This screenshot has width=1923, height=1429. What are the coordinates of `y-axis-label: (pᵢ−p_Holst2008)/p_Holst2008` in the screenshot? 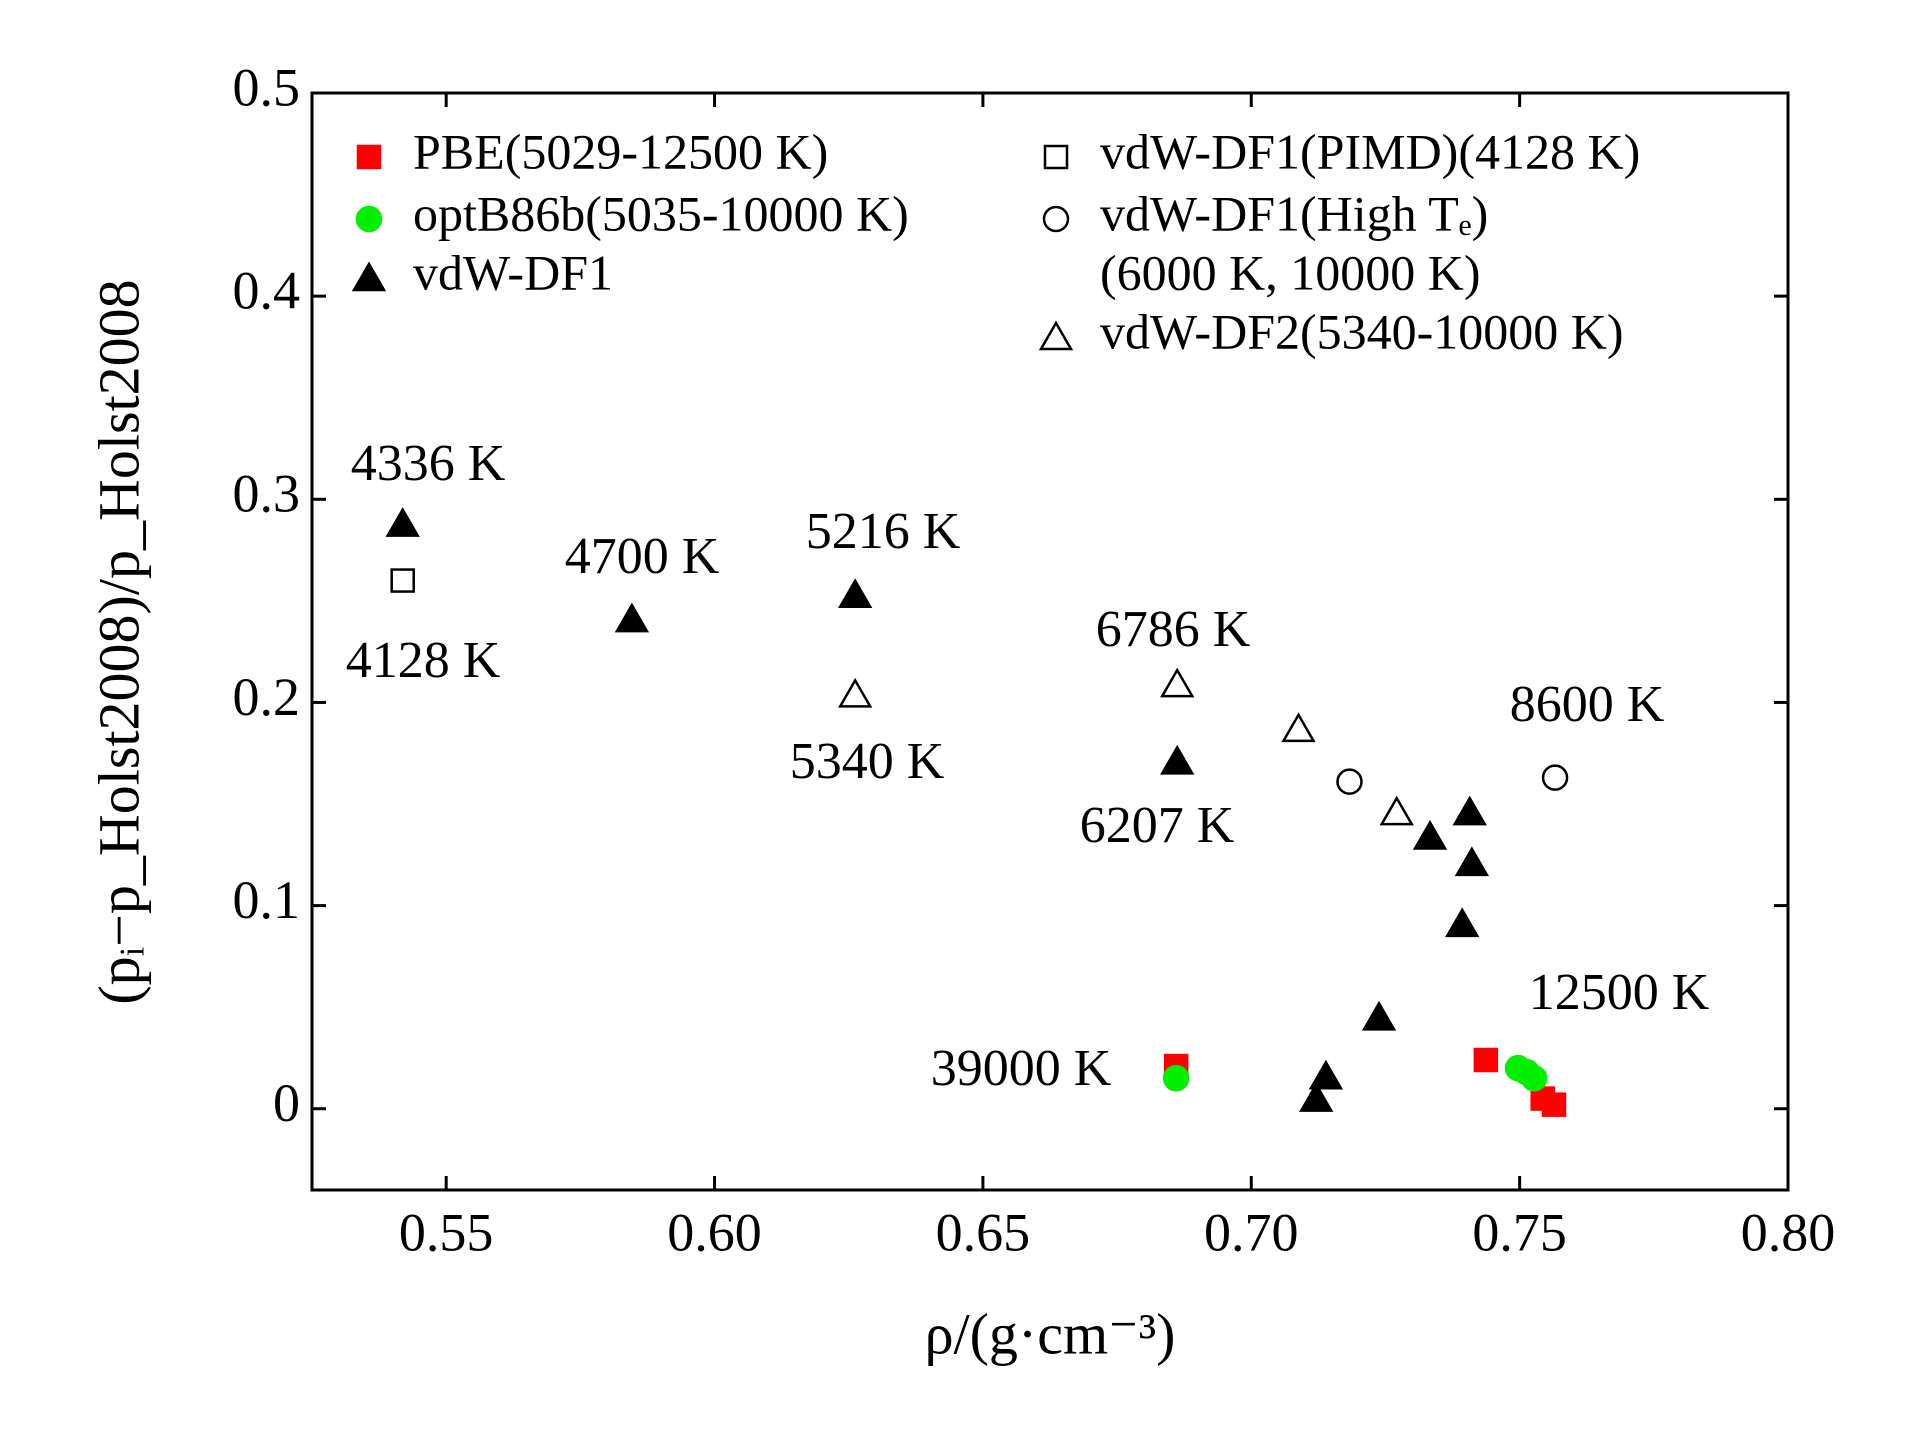 It's located at (118, 641).